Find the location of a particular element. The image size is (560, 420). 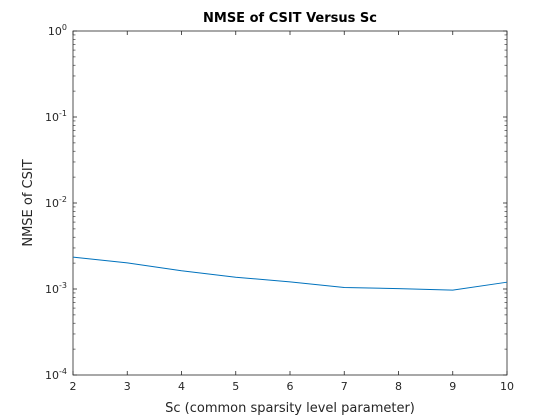

x-tick-label: 3 is located at coordinates (127, 386).